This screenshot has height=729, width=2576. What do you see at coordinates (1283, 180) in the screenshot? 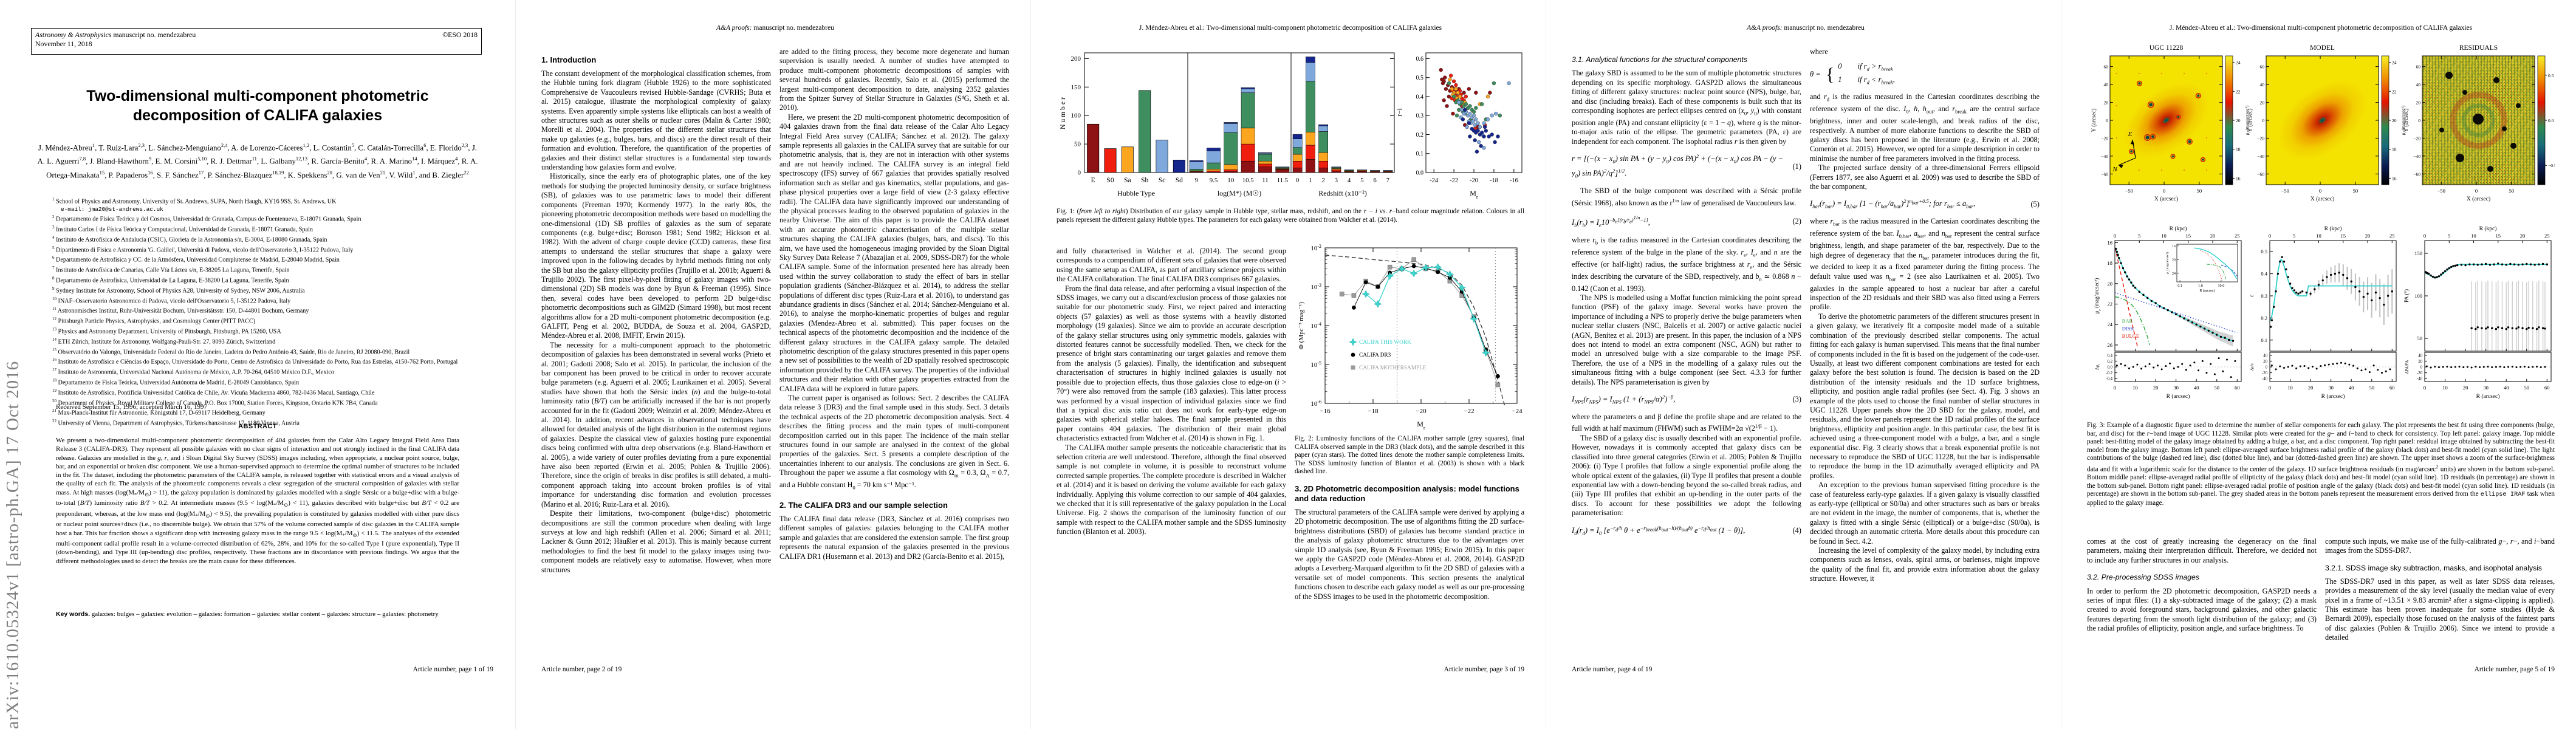
I see `svg-text: 11.5` at bounding box center [1283, 180].